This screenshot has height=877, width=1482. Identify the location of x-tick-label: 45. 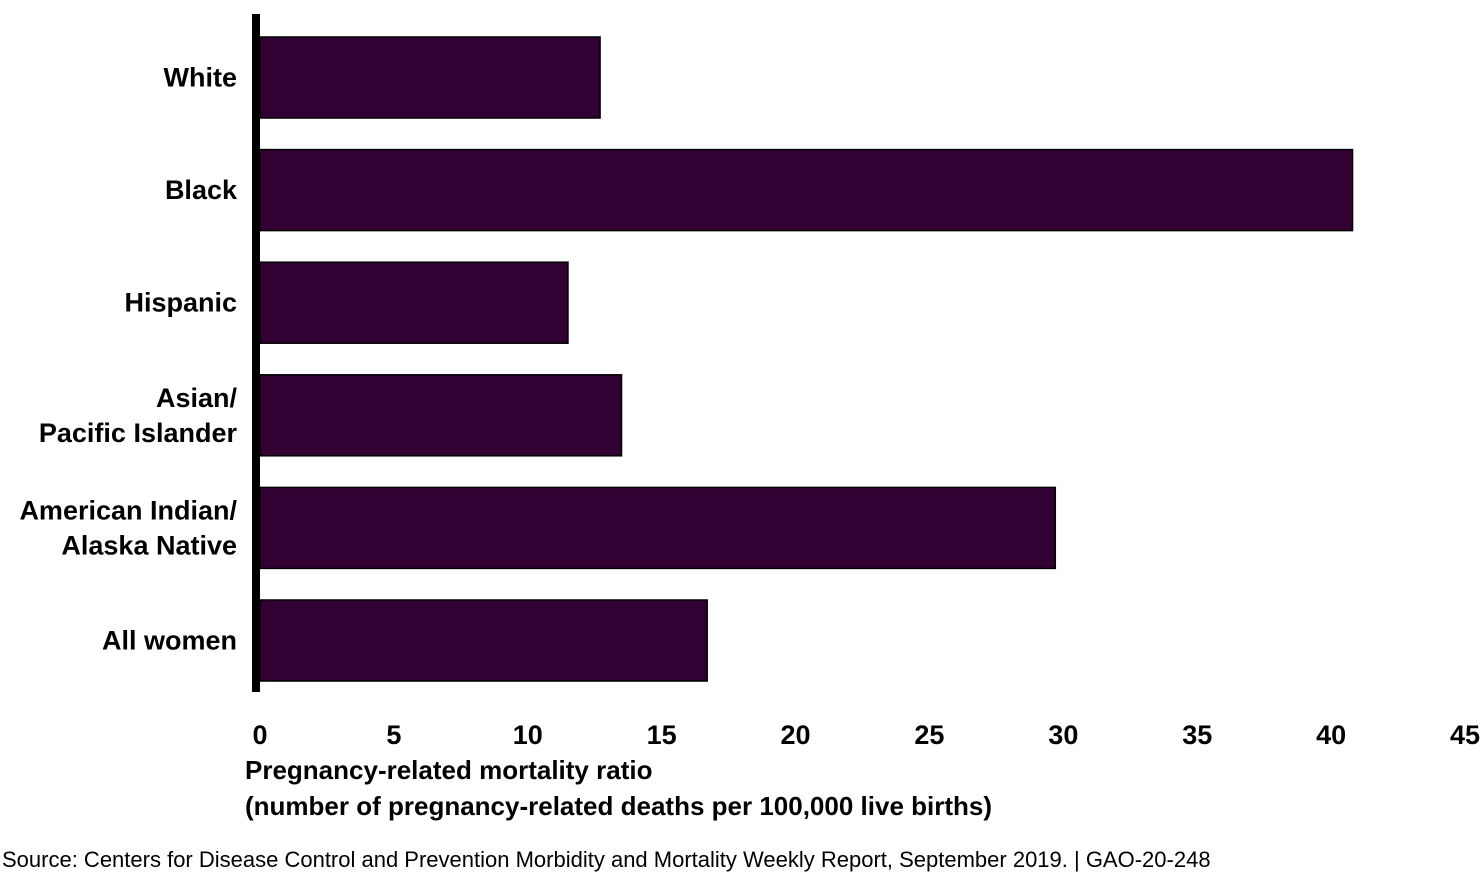
(1465, 735).